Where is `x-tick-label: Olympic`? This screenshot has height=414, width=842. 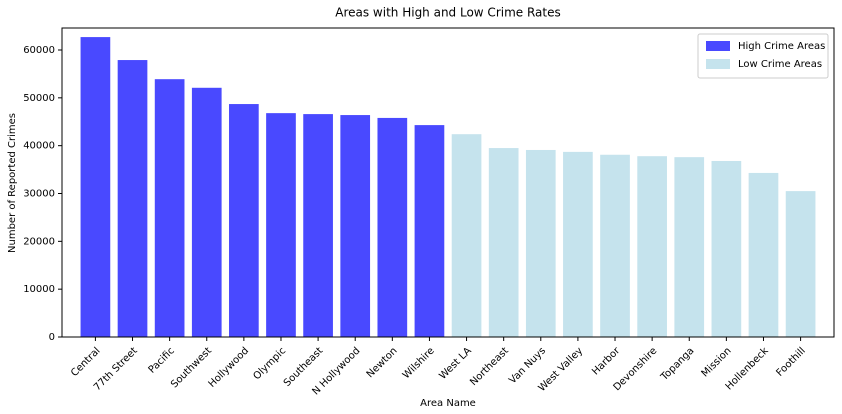 x-tick-label: Olympic is located at coordinates (269, 363).